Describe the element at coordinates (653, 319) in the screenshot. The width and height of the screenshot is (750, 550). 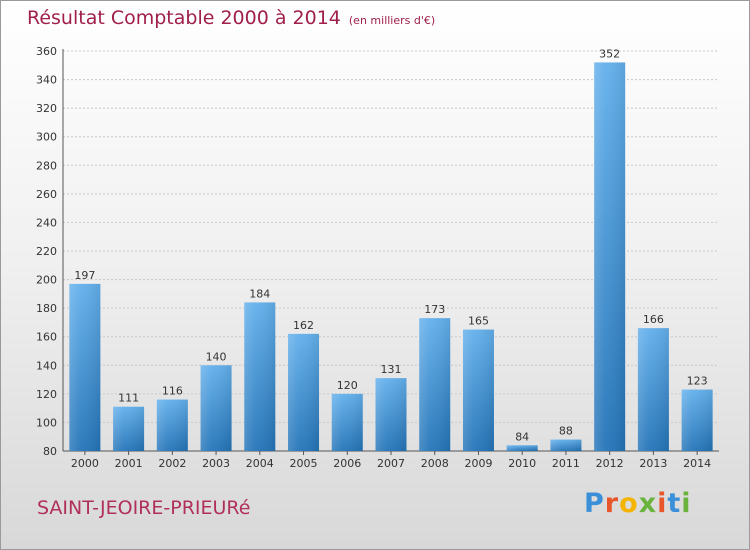
I see `data-label: 166` at that location.